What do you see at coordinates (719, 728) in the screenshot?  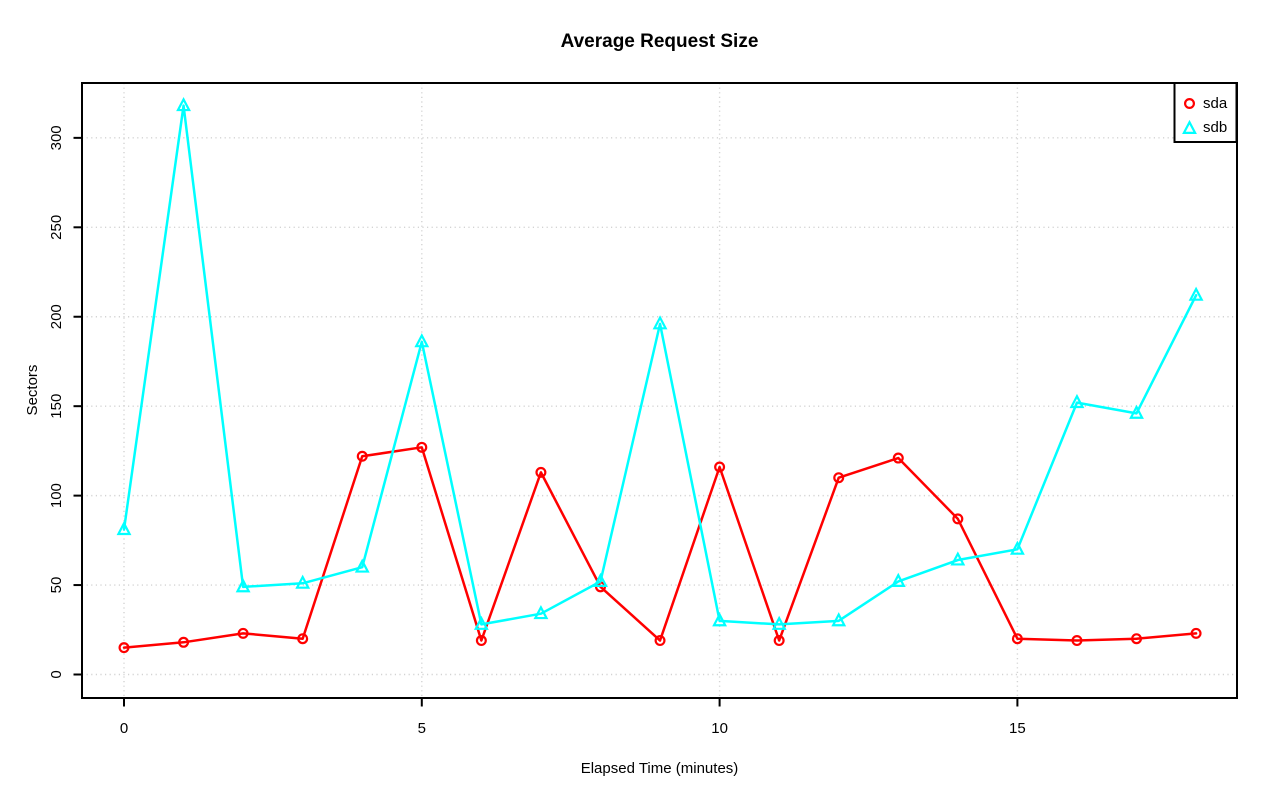 I see `x-tick-label: 10` at bounding box center [719, 728].